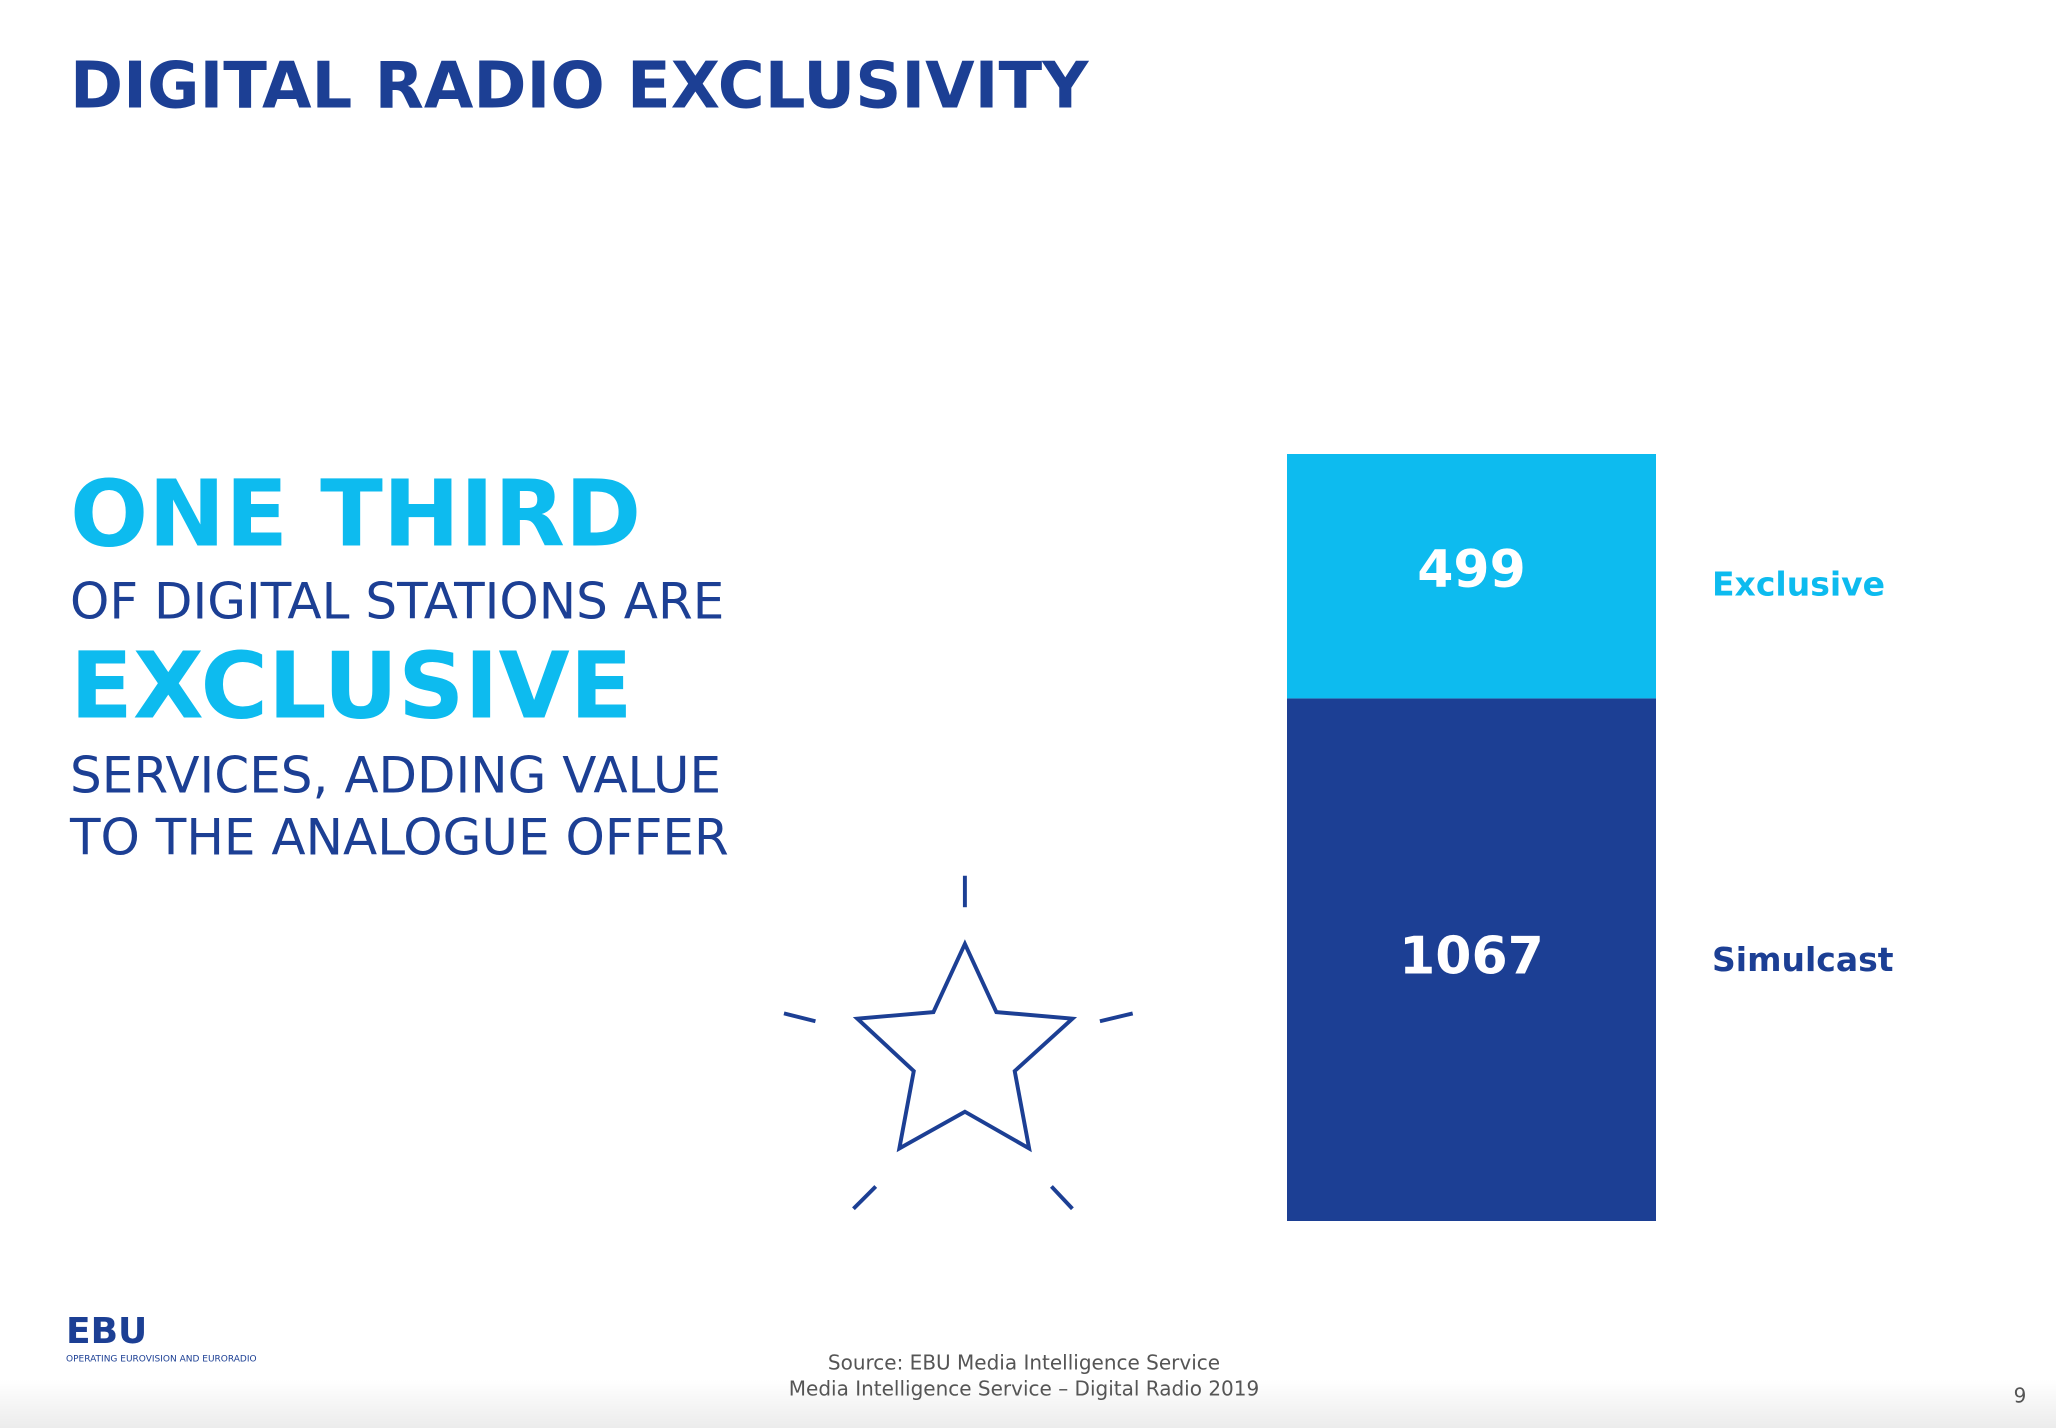 This screenshot has height=1428, width=2056. Describe the element at coordinates (106, 1331) in the screenshot. I see `logo-name: EBU` at that location.